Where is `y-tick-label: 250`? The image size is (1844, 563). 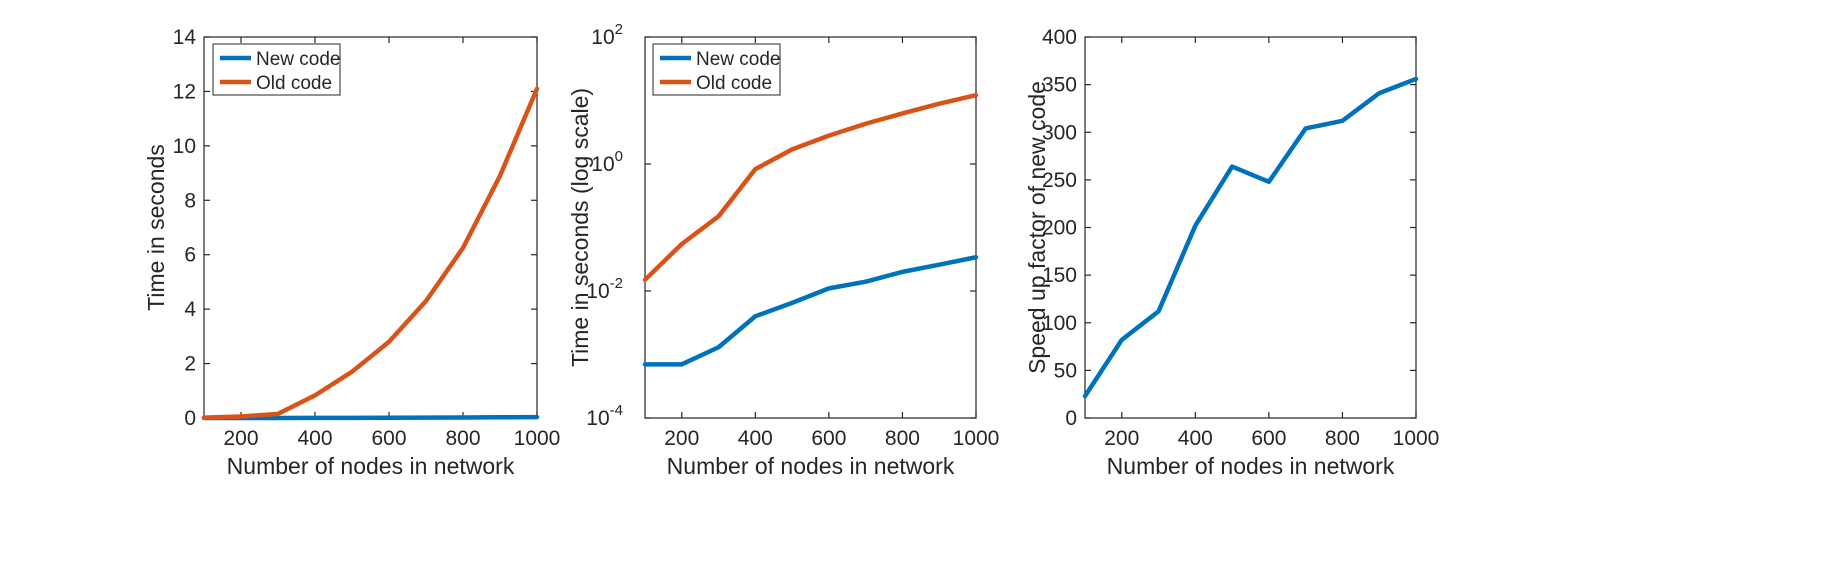
y-tick-label: 250 is located at coordinates (1059, 180).